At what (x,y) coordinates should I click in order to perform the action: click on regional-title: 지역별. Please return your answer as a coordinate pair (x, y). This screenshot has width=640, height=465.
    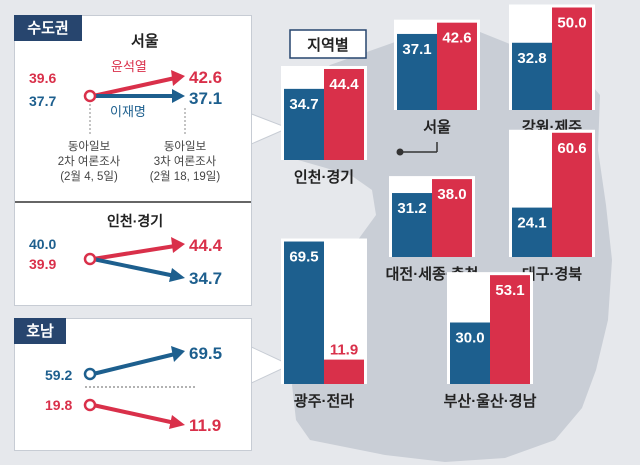
    Looking at the image, I should click on (327, 45).